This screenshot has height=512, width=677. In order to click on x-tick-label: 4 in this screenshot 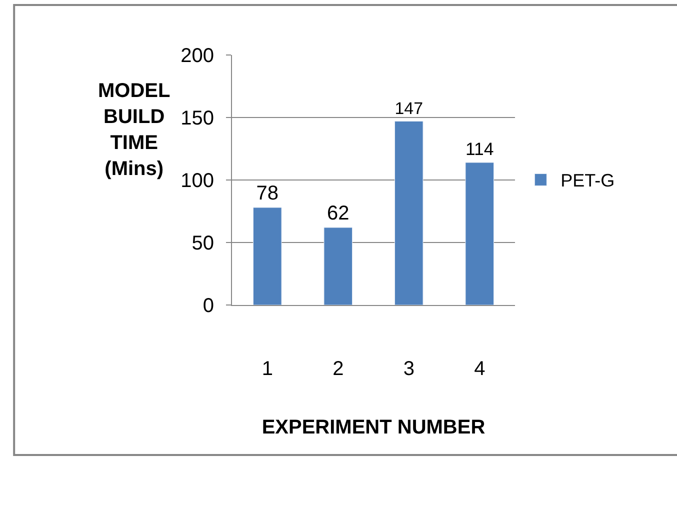, I will do `click(480, 369)`.